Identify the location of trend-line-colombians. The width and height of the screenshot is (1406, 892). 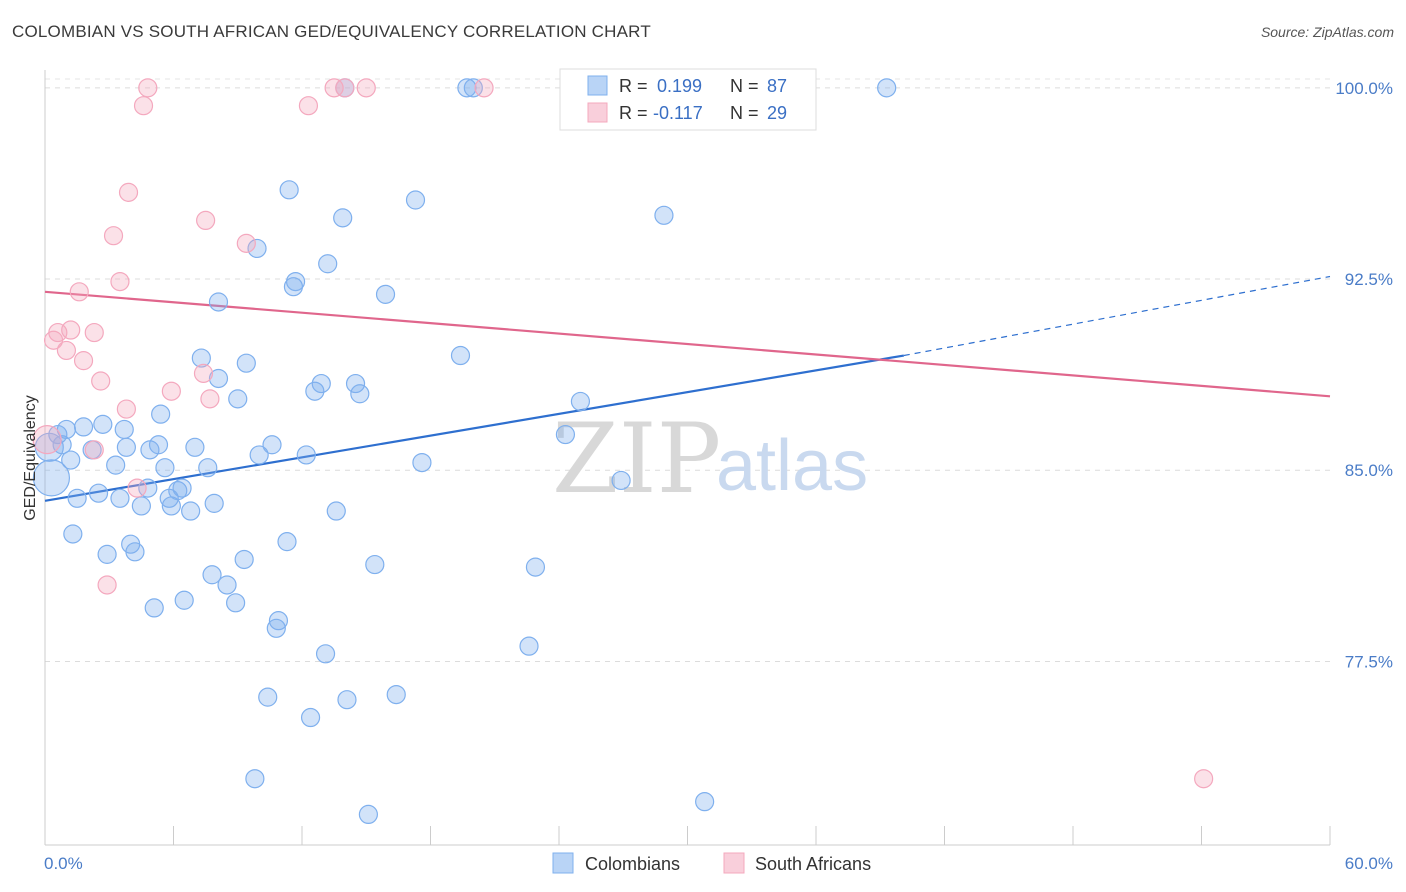
(474, 428).